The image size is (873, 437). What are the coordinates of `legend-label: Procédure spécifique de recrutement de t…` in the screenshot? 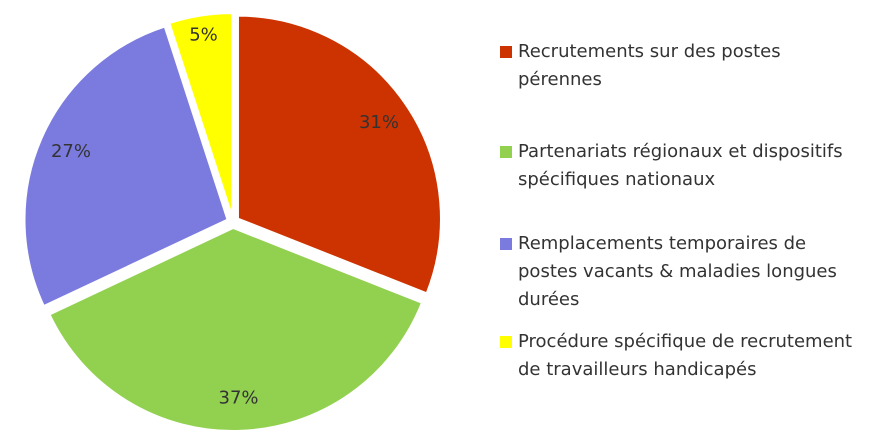 It's located at (685, 355).